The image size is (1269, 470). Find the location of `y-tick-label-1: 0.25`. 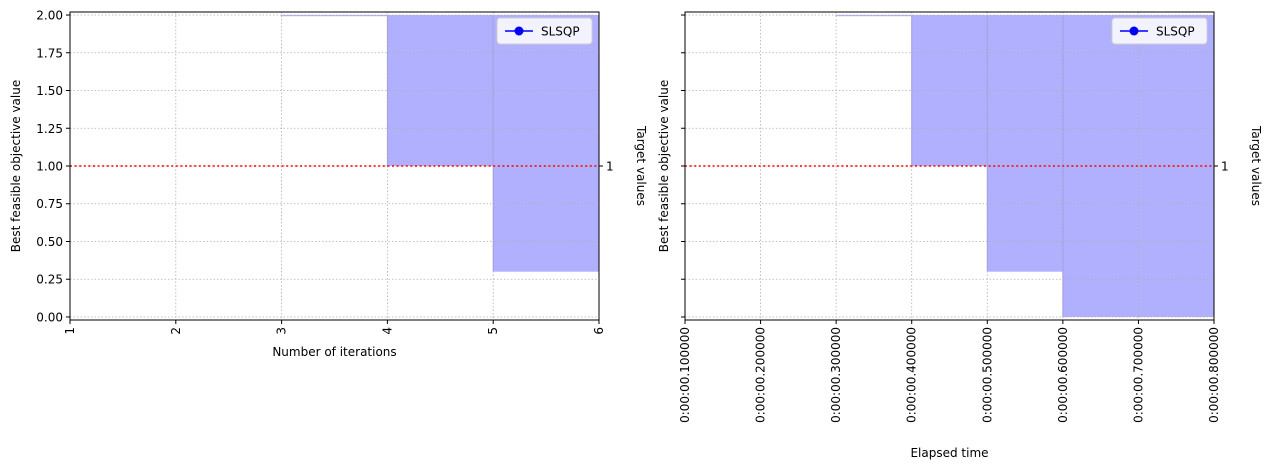

y-tick-label-1: 0.25 is located at coordinates (49, 280).